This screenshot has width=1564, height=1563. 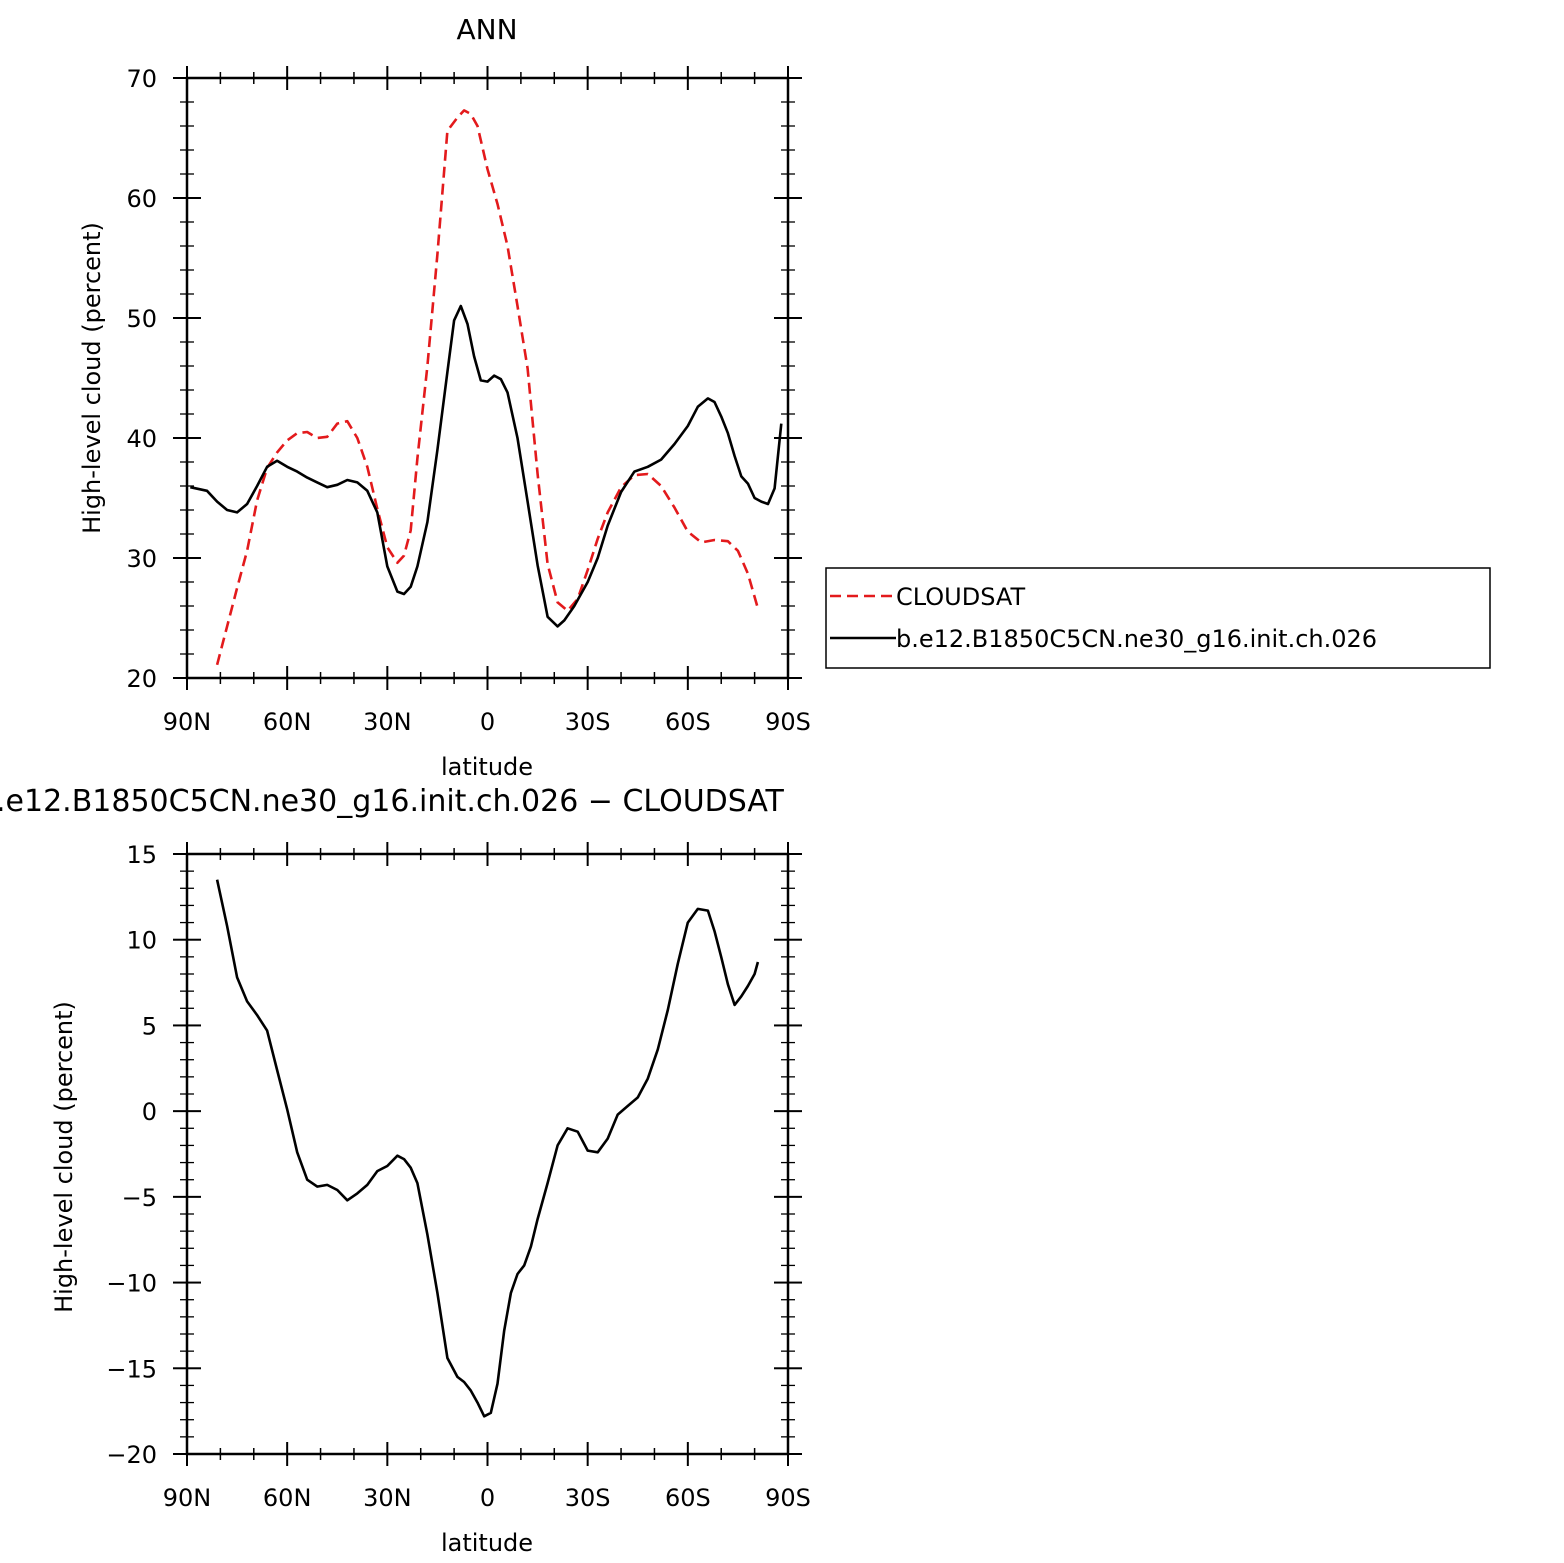 I want to click on y-tick-label: 20, so click(x=141, y=679).